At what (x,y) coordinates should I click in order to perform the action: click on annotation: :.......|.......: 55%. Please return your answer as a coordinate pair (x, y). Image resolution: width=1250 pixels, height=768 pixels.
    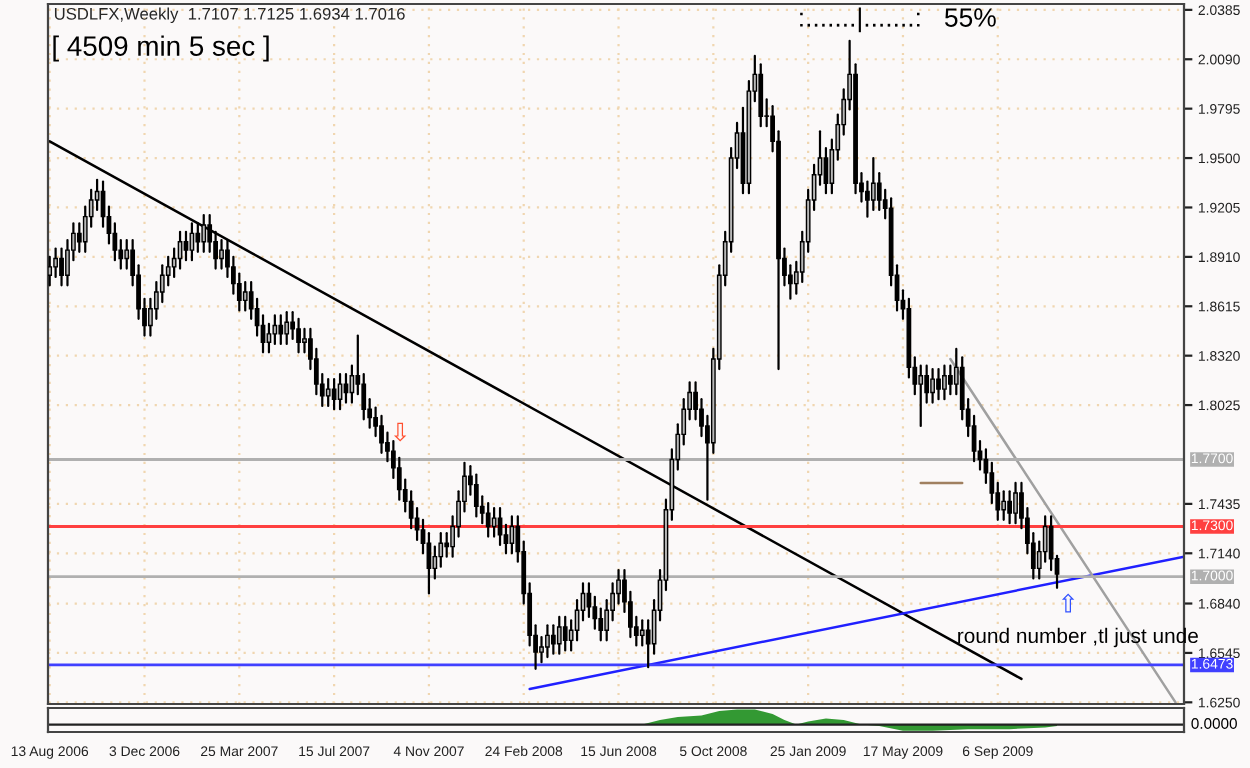
    Looking at the image, I should click on (898, 20).